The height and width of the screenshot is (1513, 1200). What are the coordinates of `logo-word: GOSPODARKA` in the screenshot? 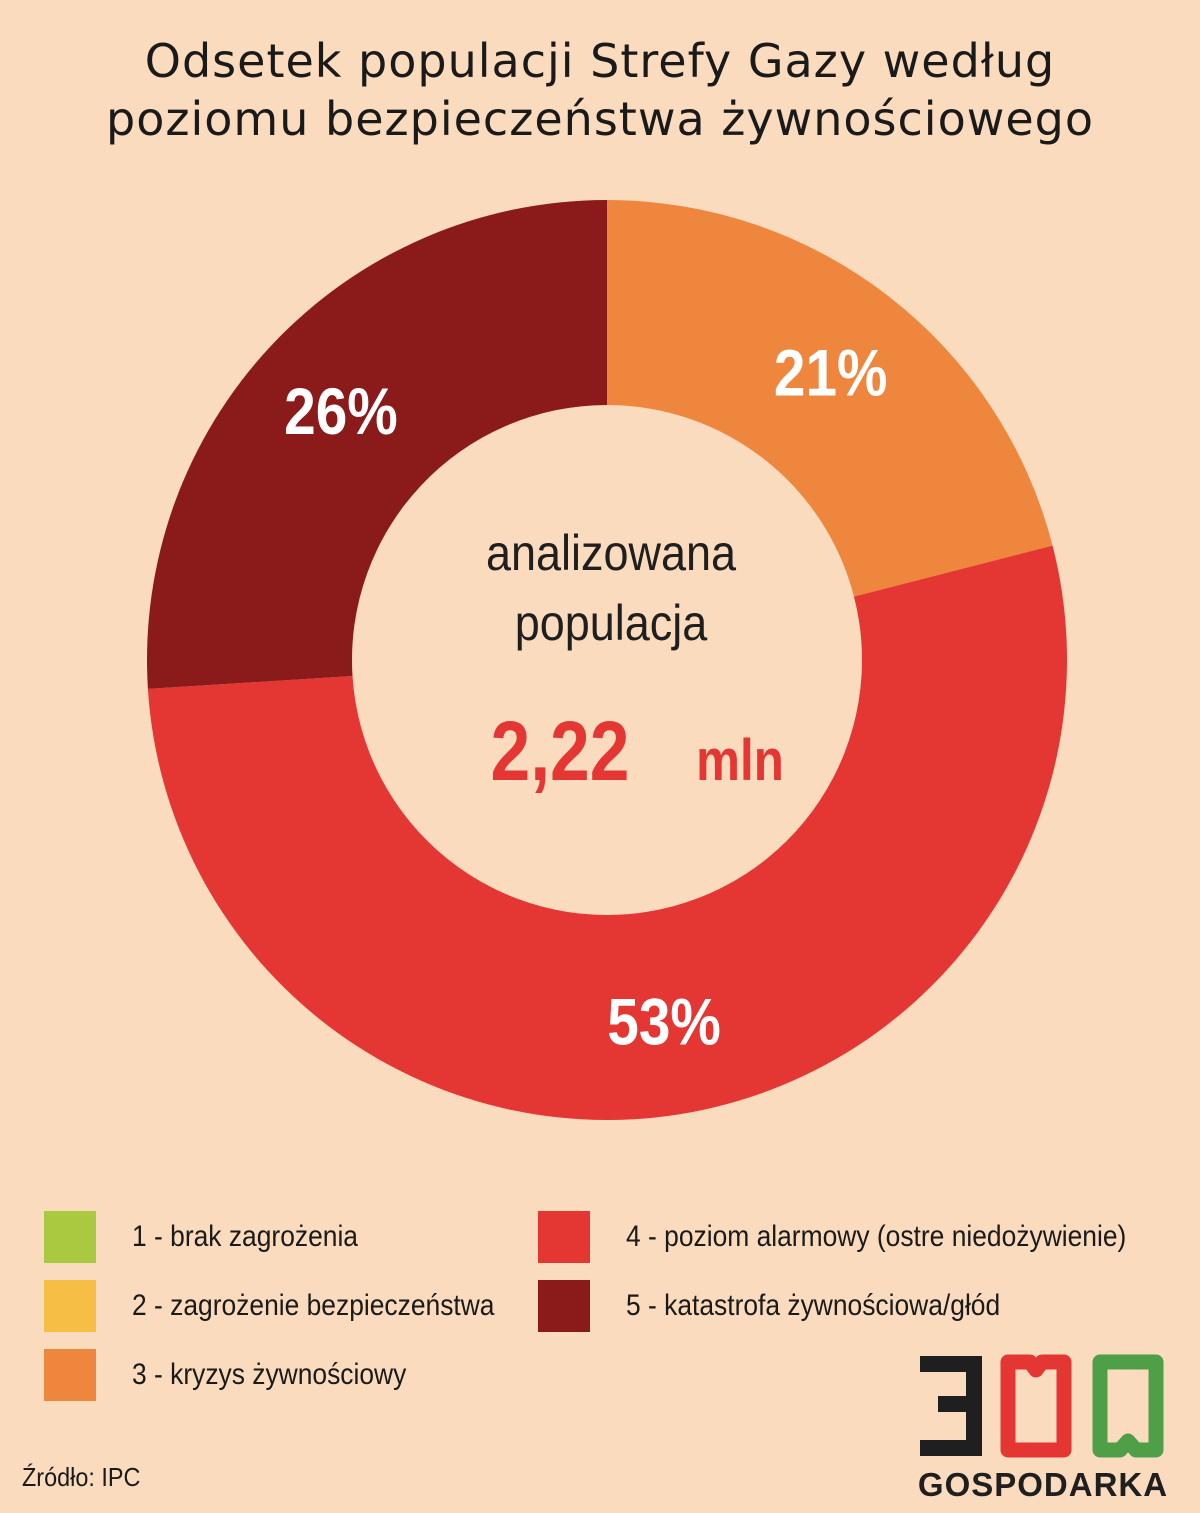 It's located at (1043, 1484).